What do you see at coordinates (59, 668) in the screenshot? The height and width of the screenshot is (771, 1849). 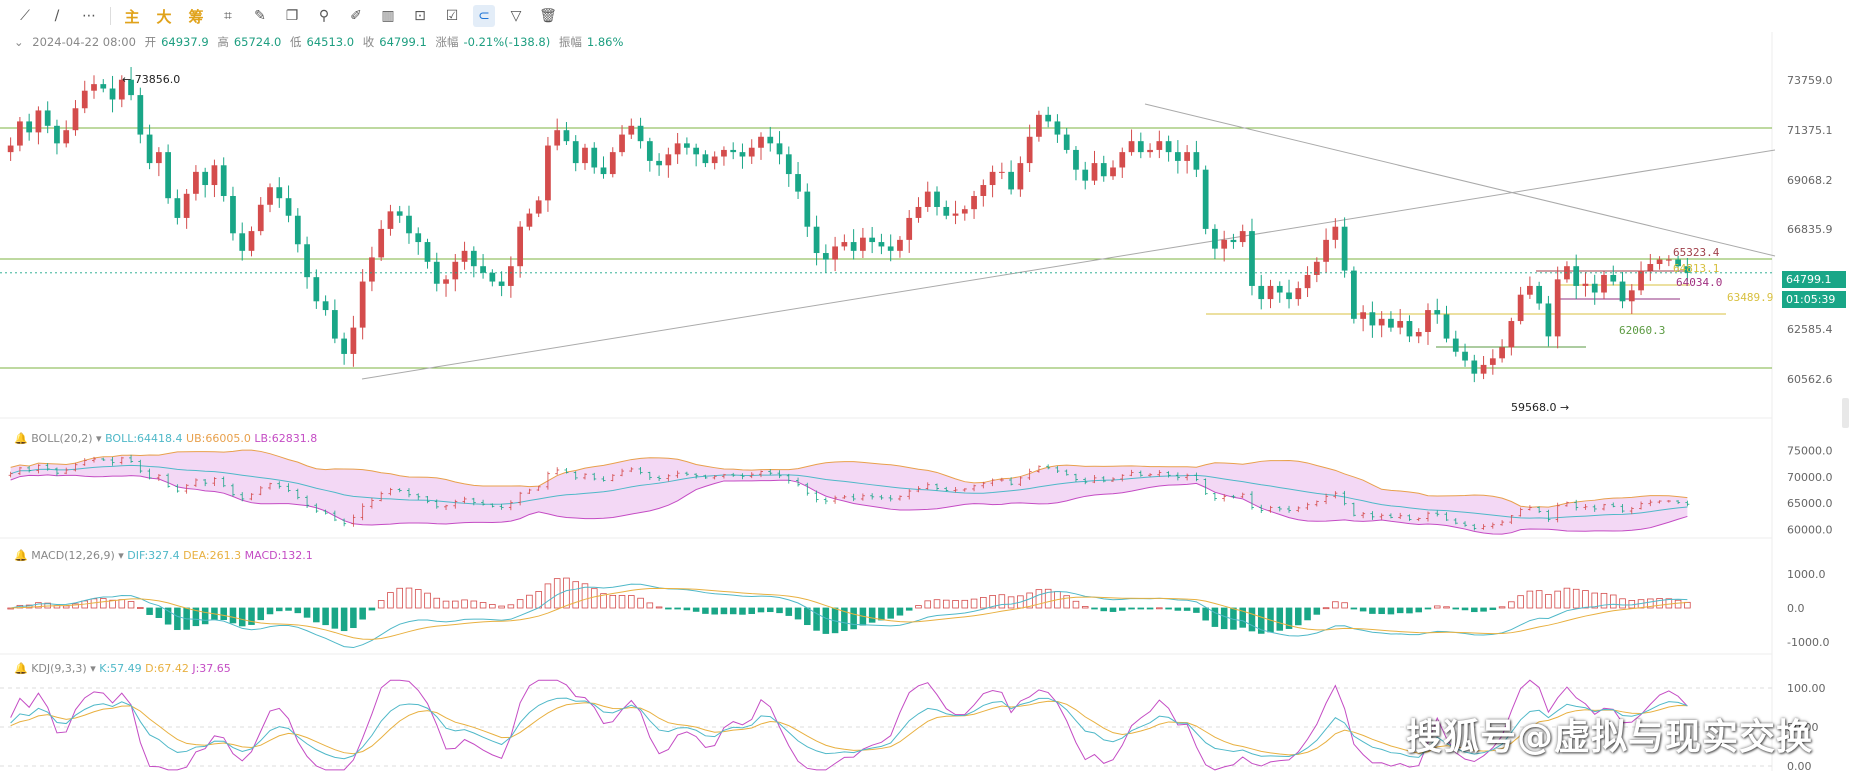 I see `kdj-name: KDJ(9,3,3)` at bounding box center [59, 668].